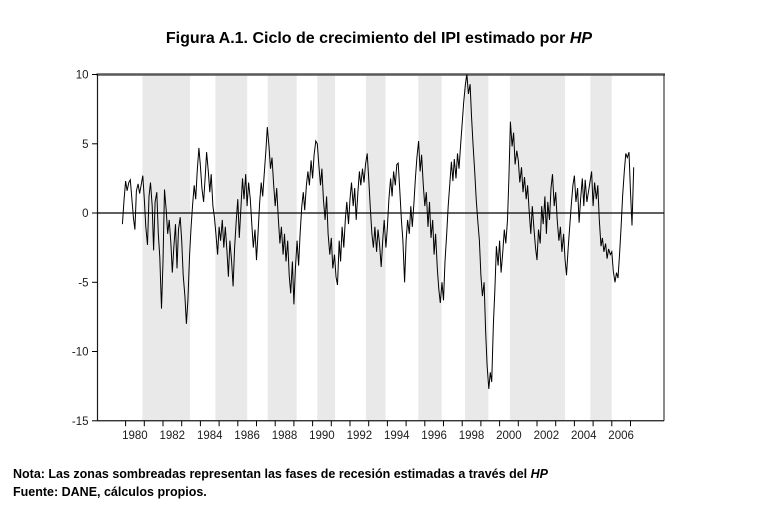  What do you see at coordinates (85, 214) in the screenshot?
I see `y-tick-label: 0` at bounding box center [85, 214].